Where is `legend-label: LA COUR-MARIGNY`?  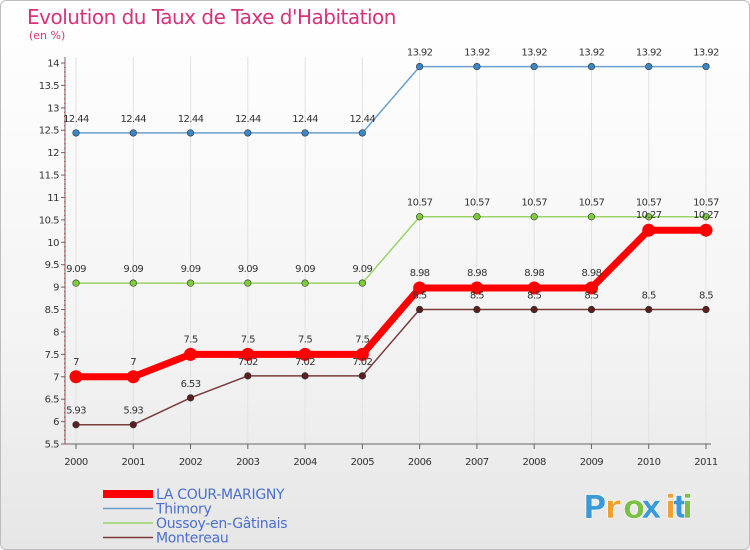 legend-label: LA COUR-MARIGNY is located at coordinates (220, 495).